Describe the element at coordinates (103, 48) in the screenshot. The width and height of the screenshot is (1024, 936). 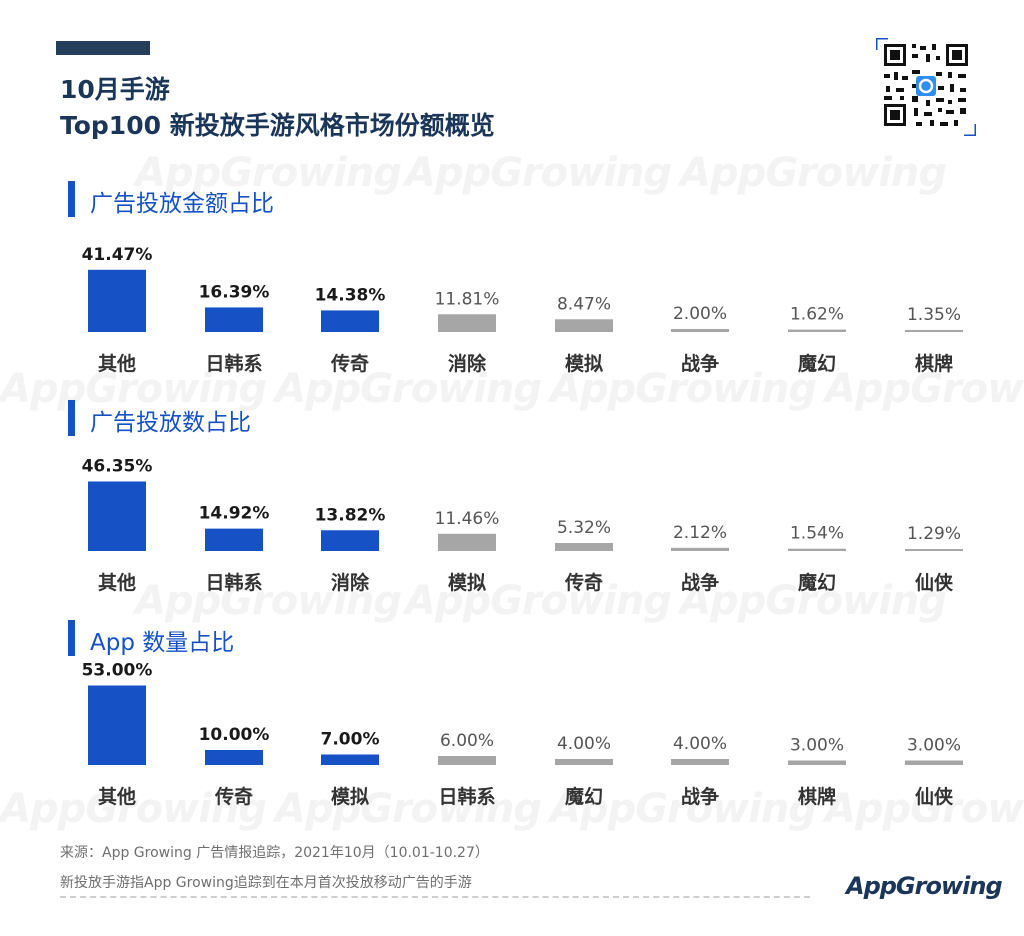
I see `header-accent-bar` at that location.